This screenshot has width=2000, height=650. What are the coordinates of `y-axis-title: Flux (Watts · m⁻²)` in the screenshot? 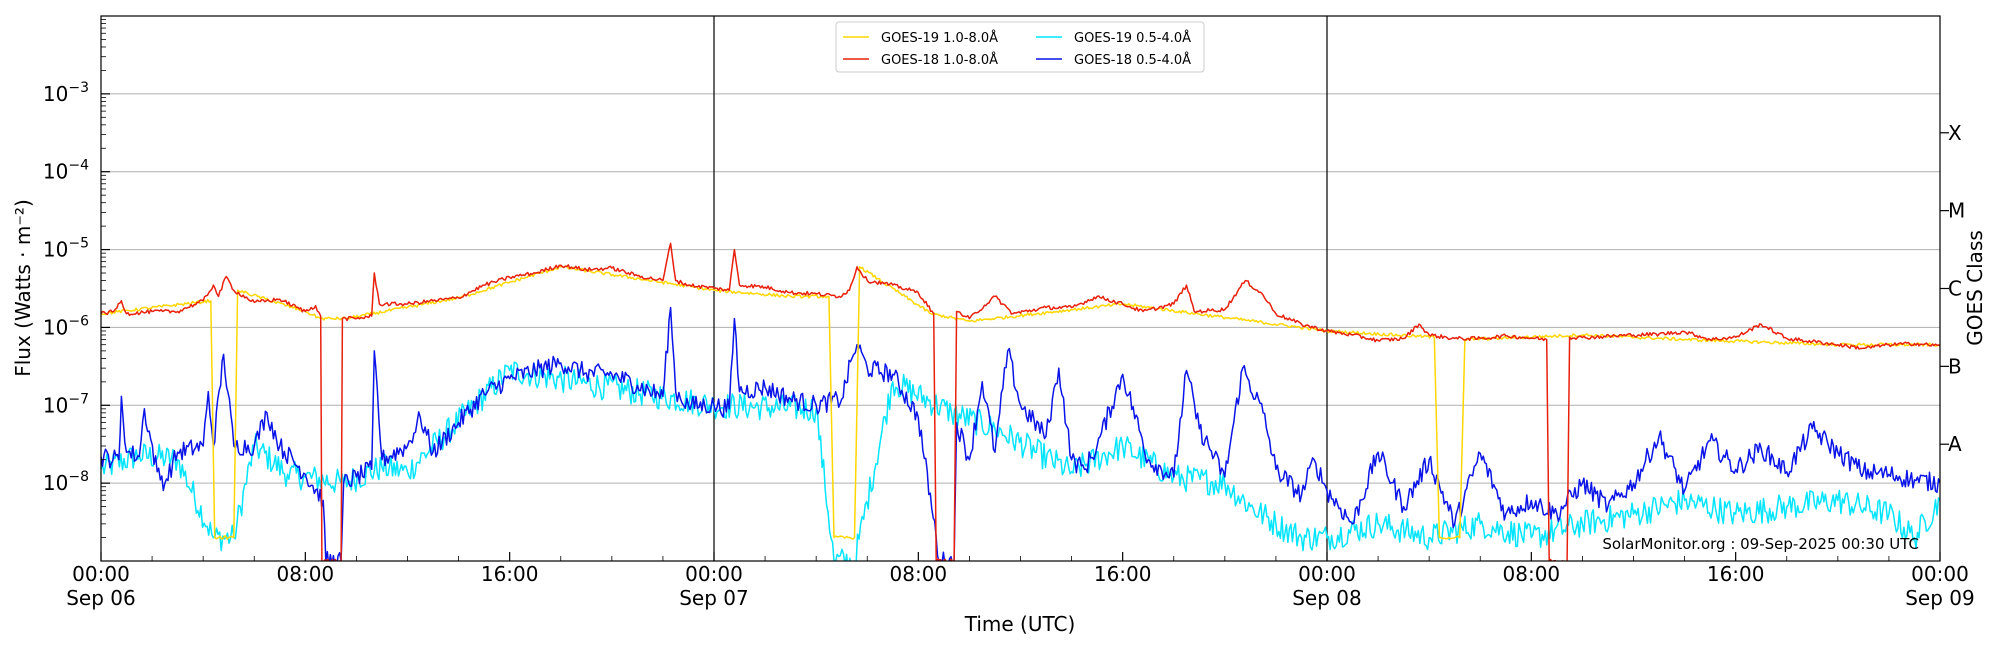 It's located at (23, 288).